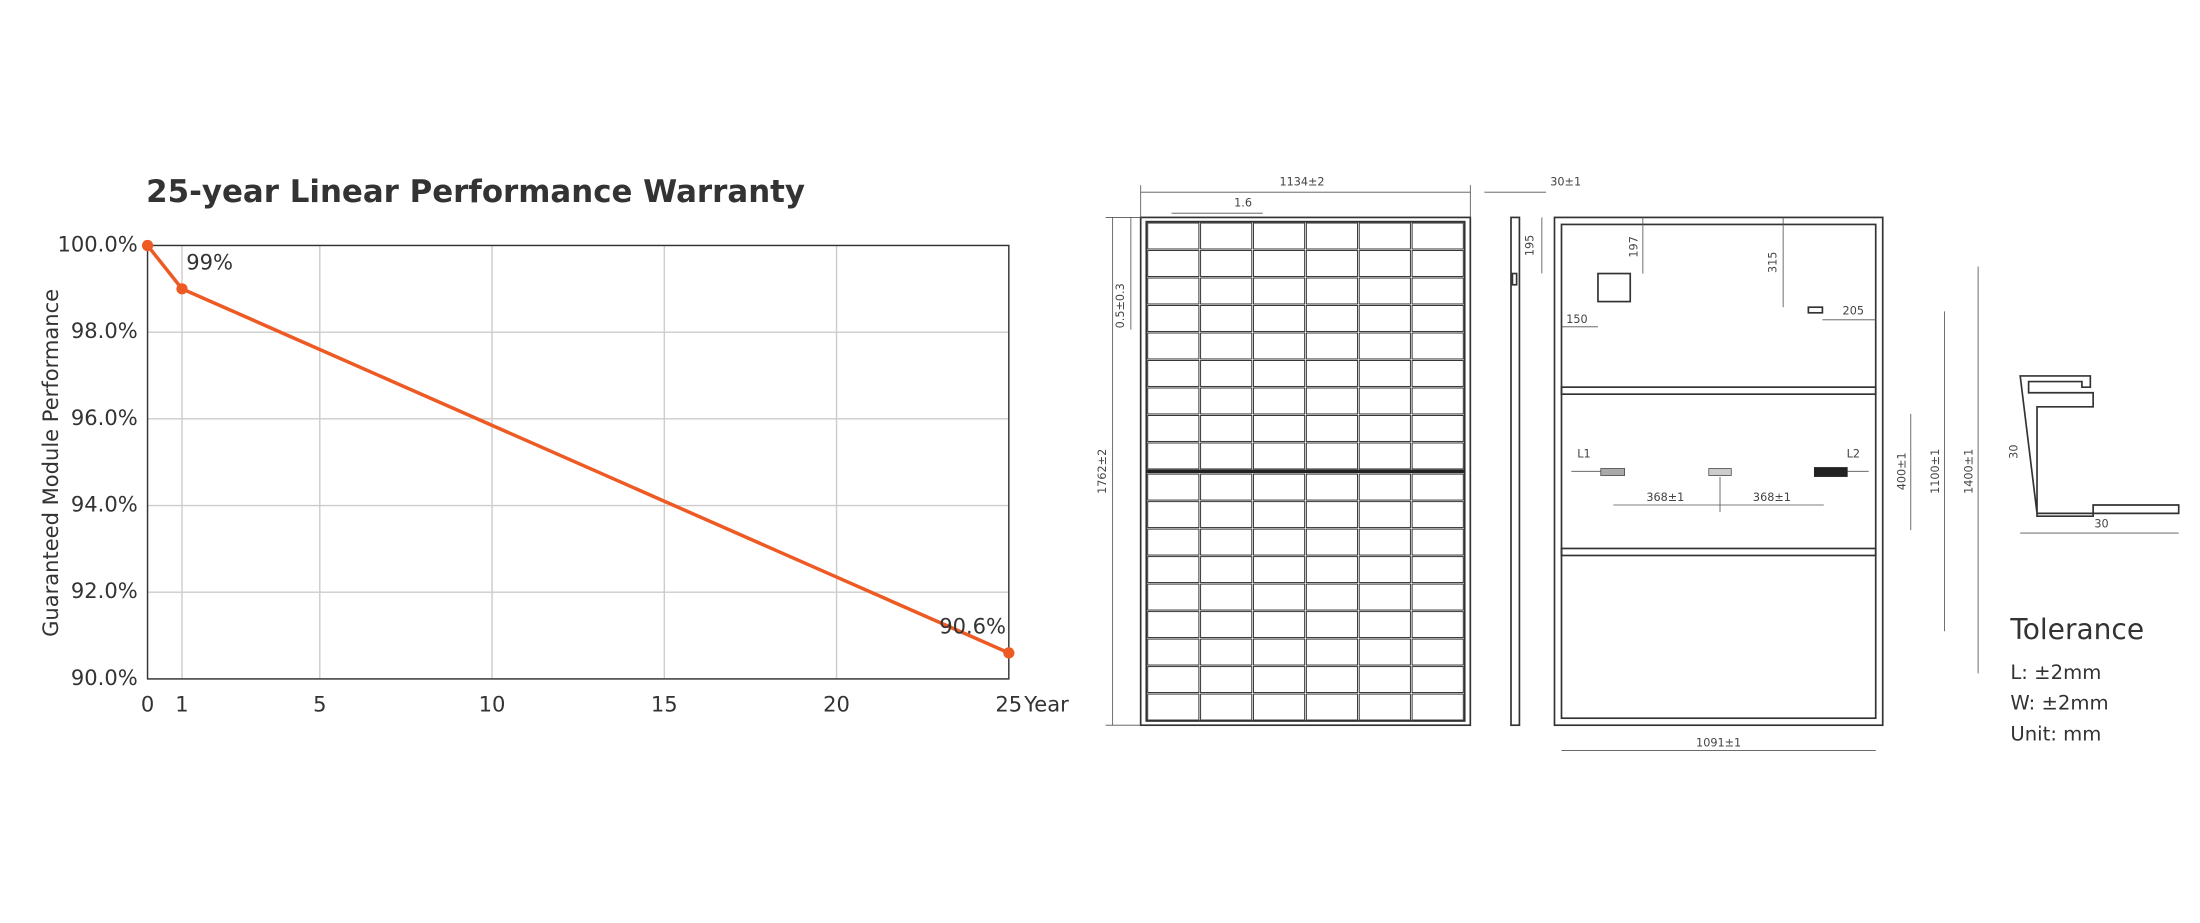 This screenshot has height=923, width=2200. Describe the element at coordinates (50, 463) in the screenshot. I see `y-axis-label: Guaranteed Module Performance` at that location.